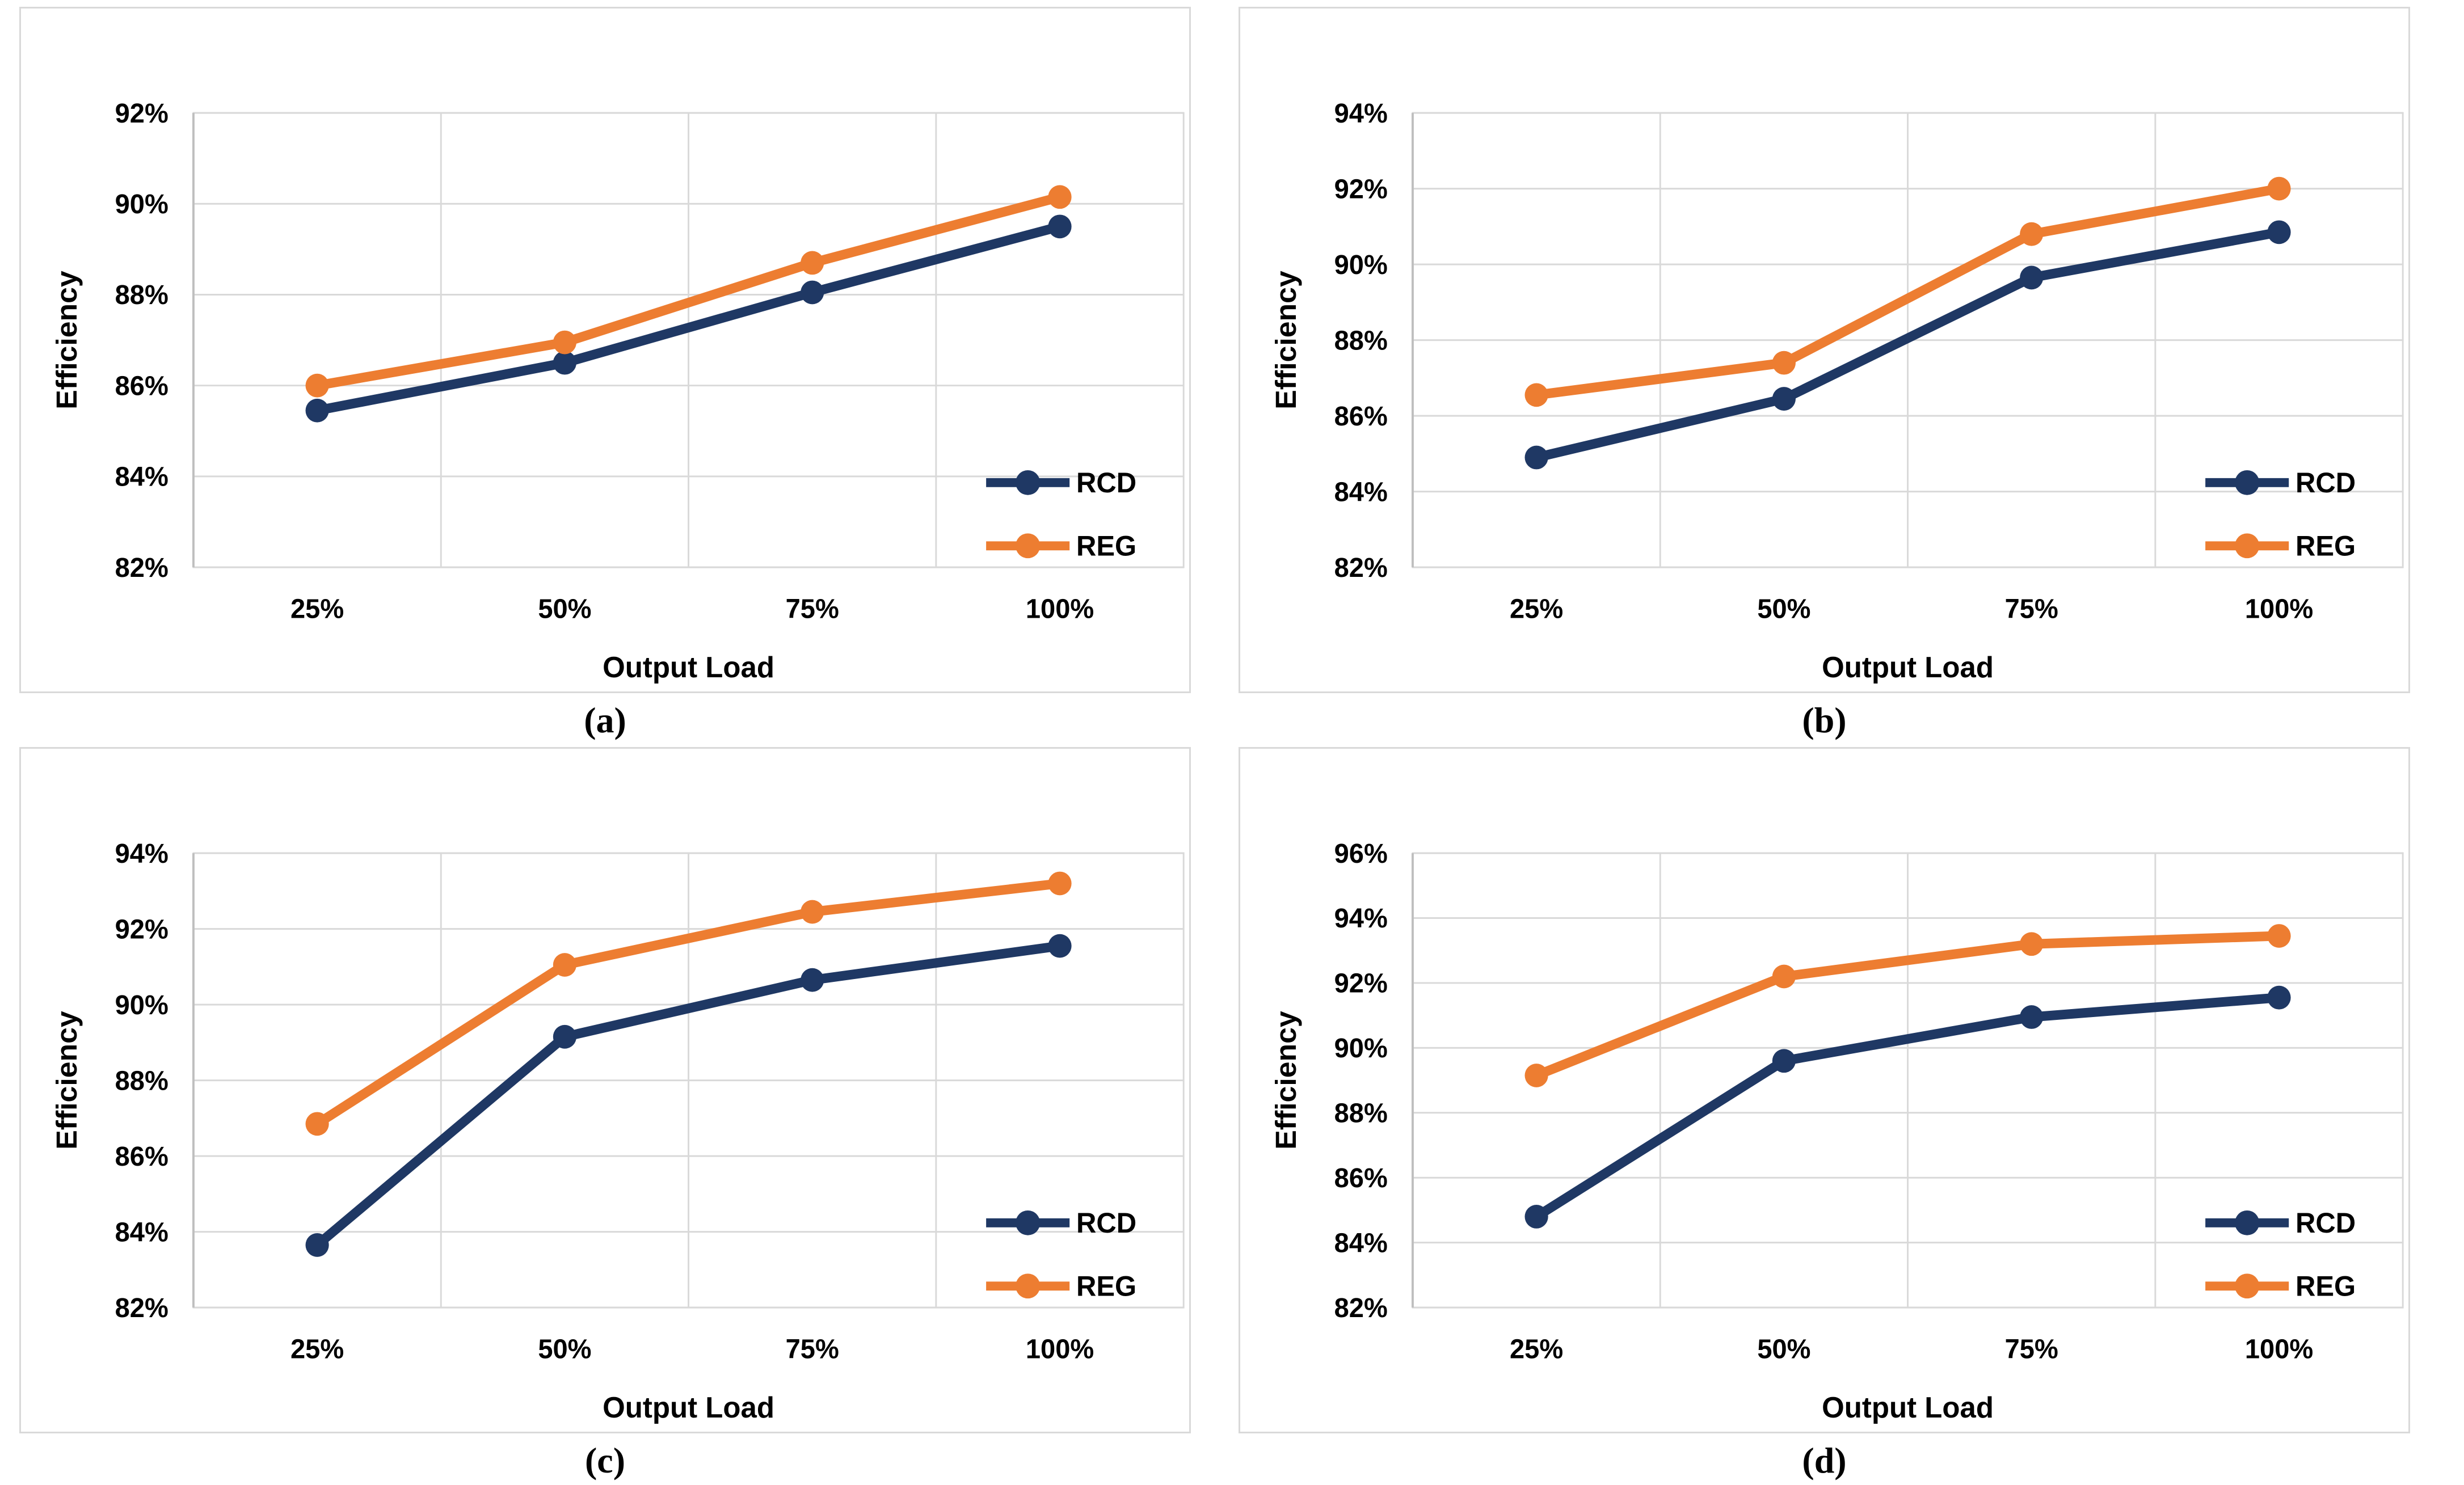 The width and height of the screenshot is (2464, 1485). Describe the element at coordinates (605, 719) in the screenshot. I see `caption-a: (a)` at that location.